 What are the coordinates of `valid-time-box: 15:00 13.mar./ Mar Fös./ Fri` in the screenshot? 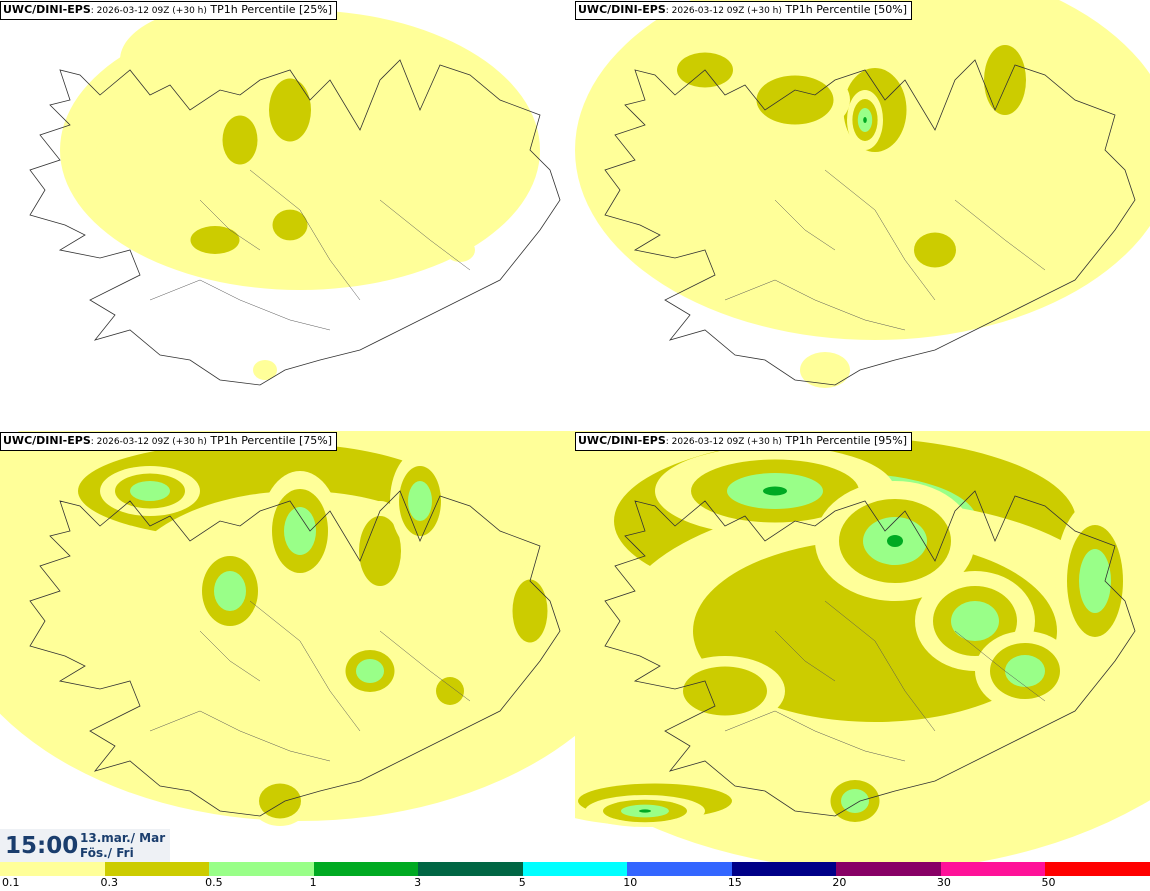 It's located at (85, 845).